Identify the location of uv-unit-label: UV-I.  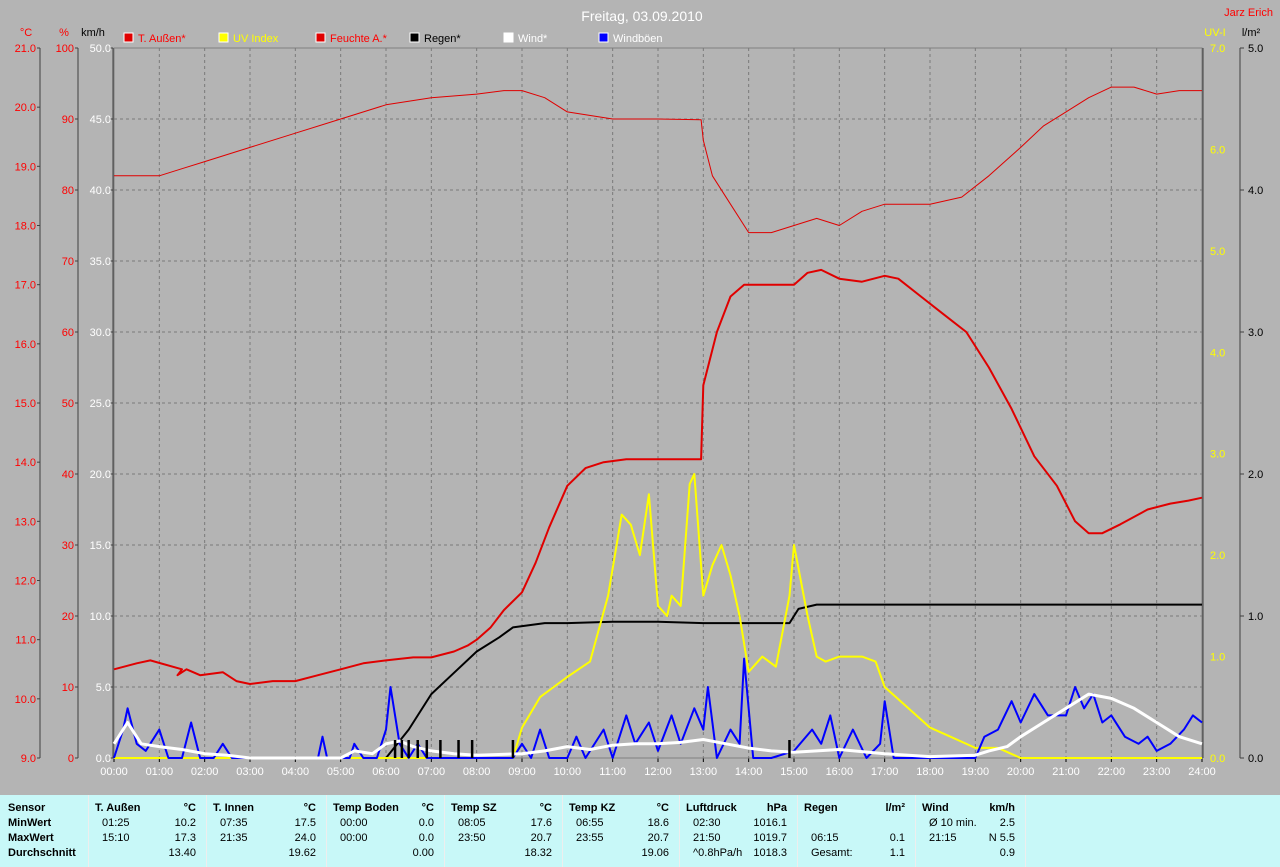
(1214, 33).